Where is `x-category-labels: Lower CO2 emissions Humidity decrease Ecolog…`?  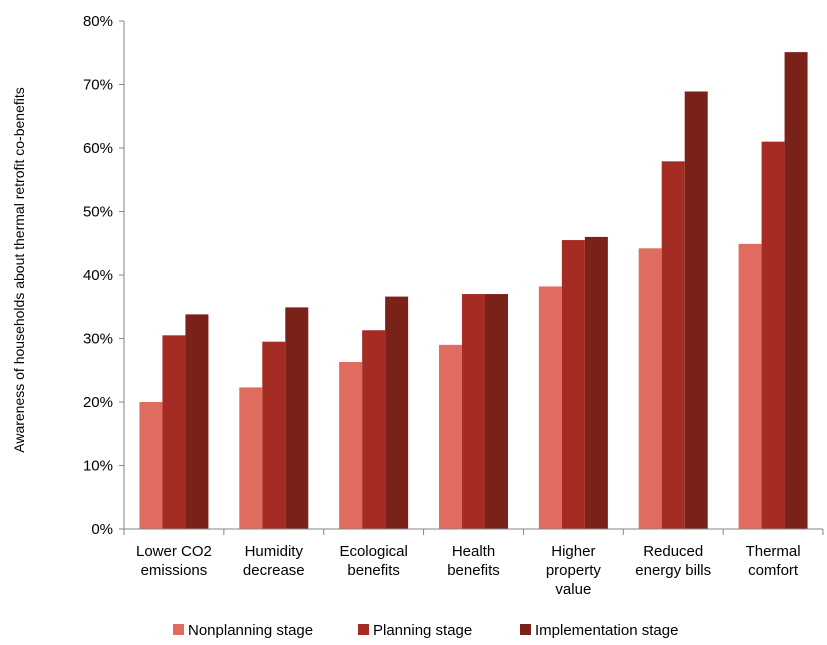 x-category-labels: Lower CO2 emissions Humidity decrease Ecolog… is located at coordinates (468, 570).